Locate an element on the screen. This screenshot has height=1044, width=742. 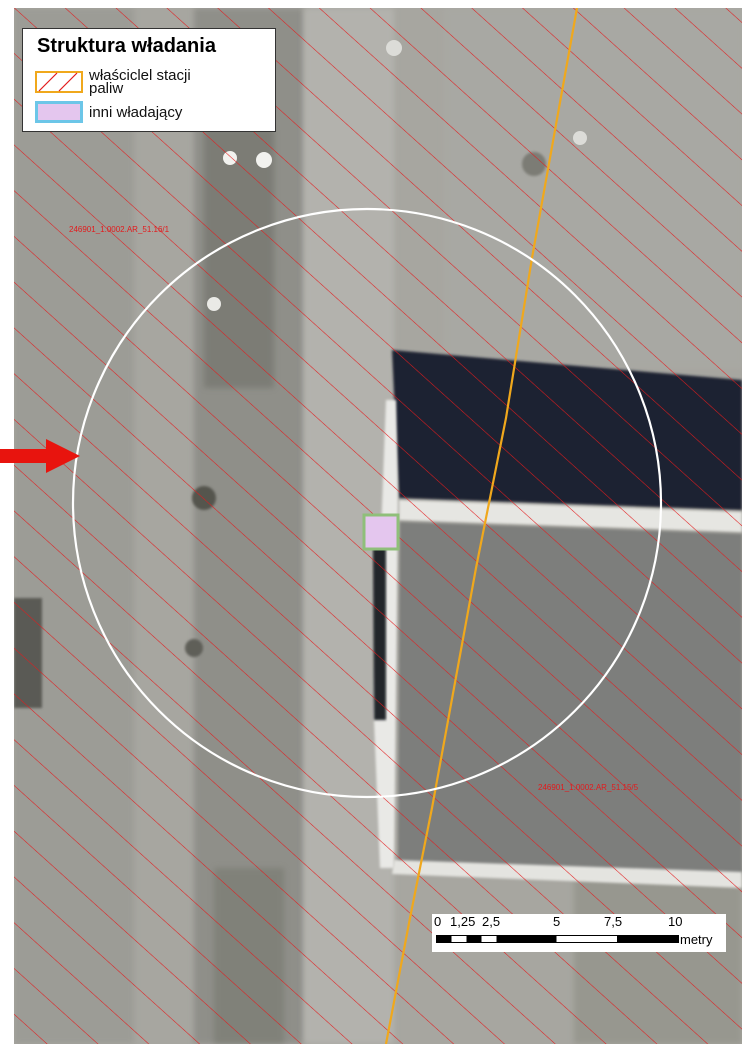
legend-label-station-owner-line2: paliw is located at coordinates (106, 88).